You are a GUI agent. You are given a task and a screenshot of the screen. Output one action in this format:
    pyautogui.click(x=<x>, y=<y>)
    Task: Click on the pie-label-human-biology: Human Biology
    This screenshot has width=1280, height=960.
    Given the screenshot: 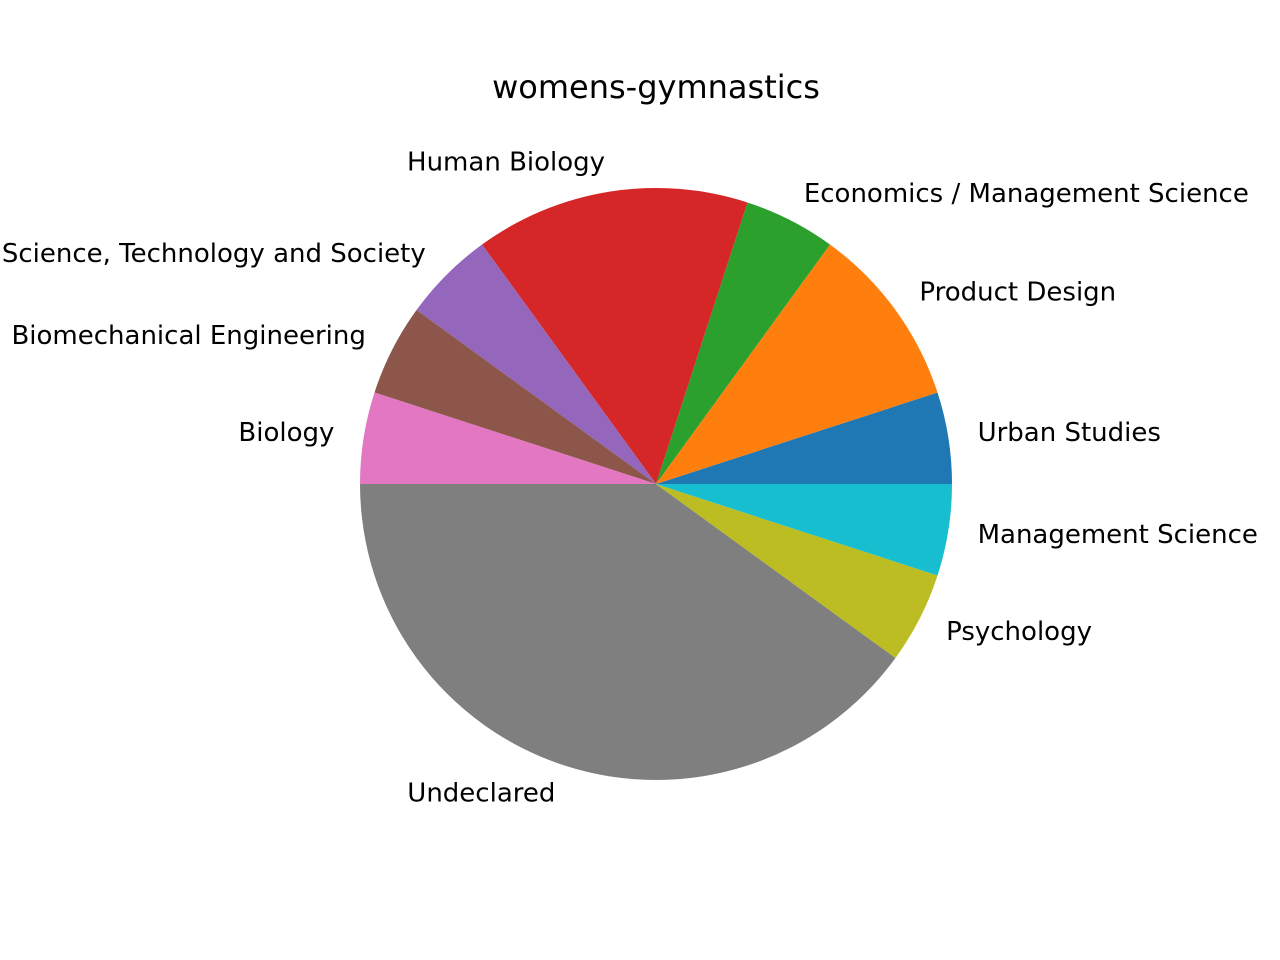 What is the action you would take?
    pyautogui.click(x=506, y=162)
    